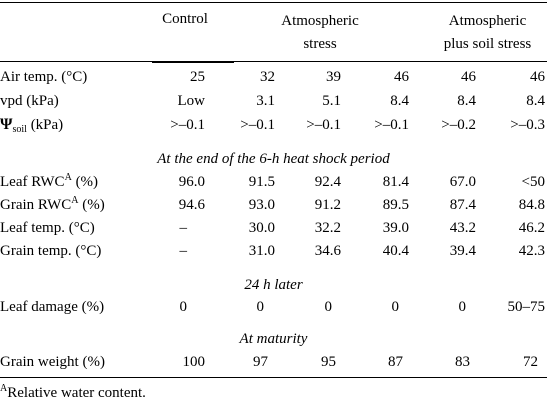 The image size is (547, 406). Describe the element at coordinates (76, 61) in the screenshot. I see `header-underline` at that location.